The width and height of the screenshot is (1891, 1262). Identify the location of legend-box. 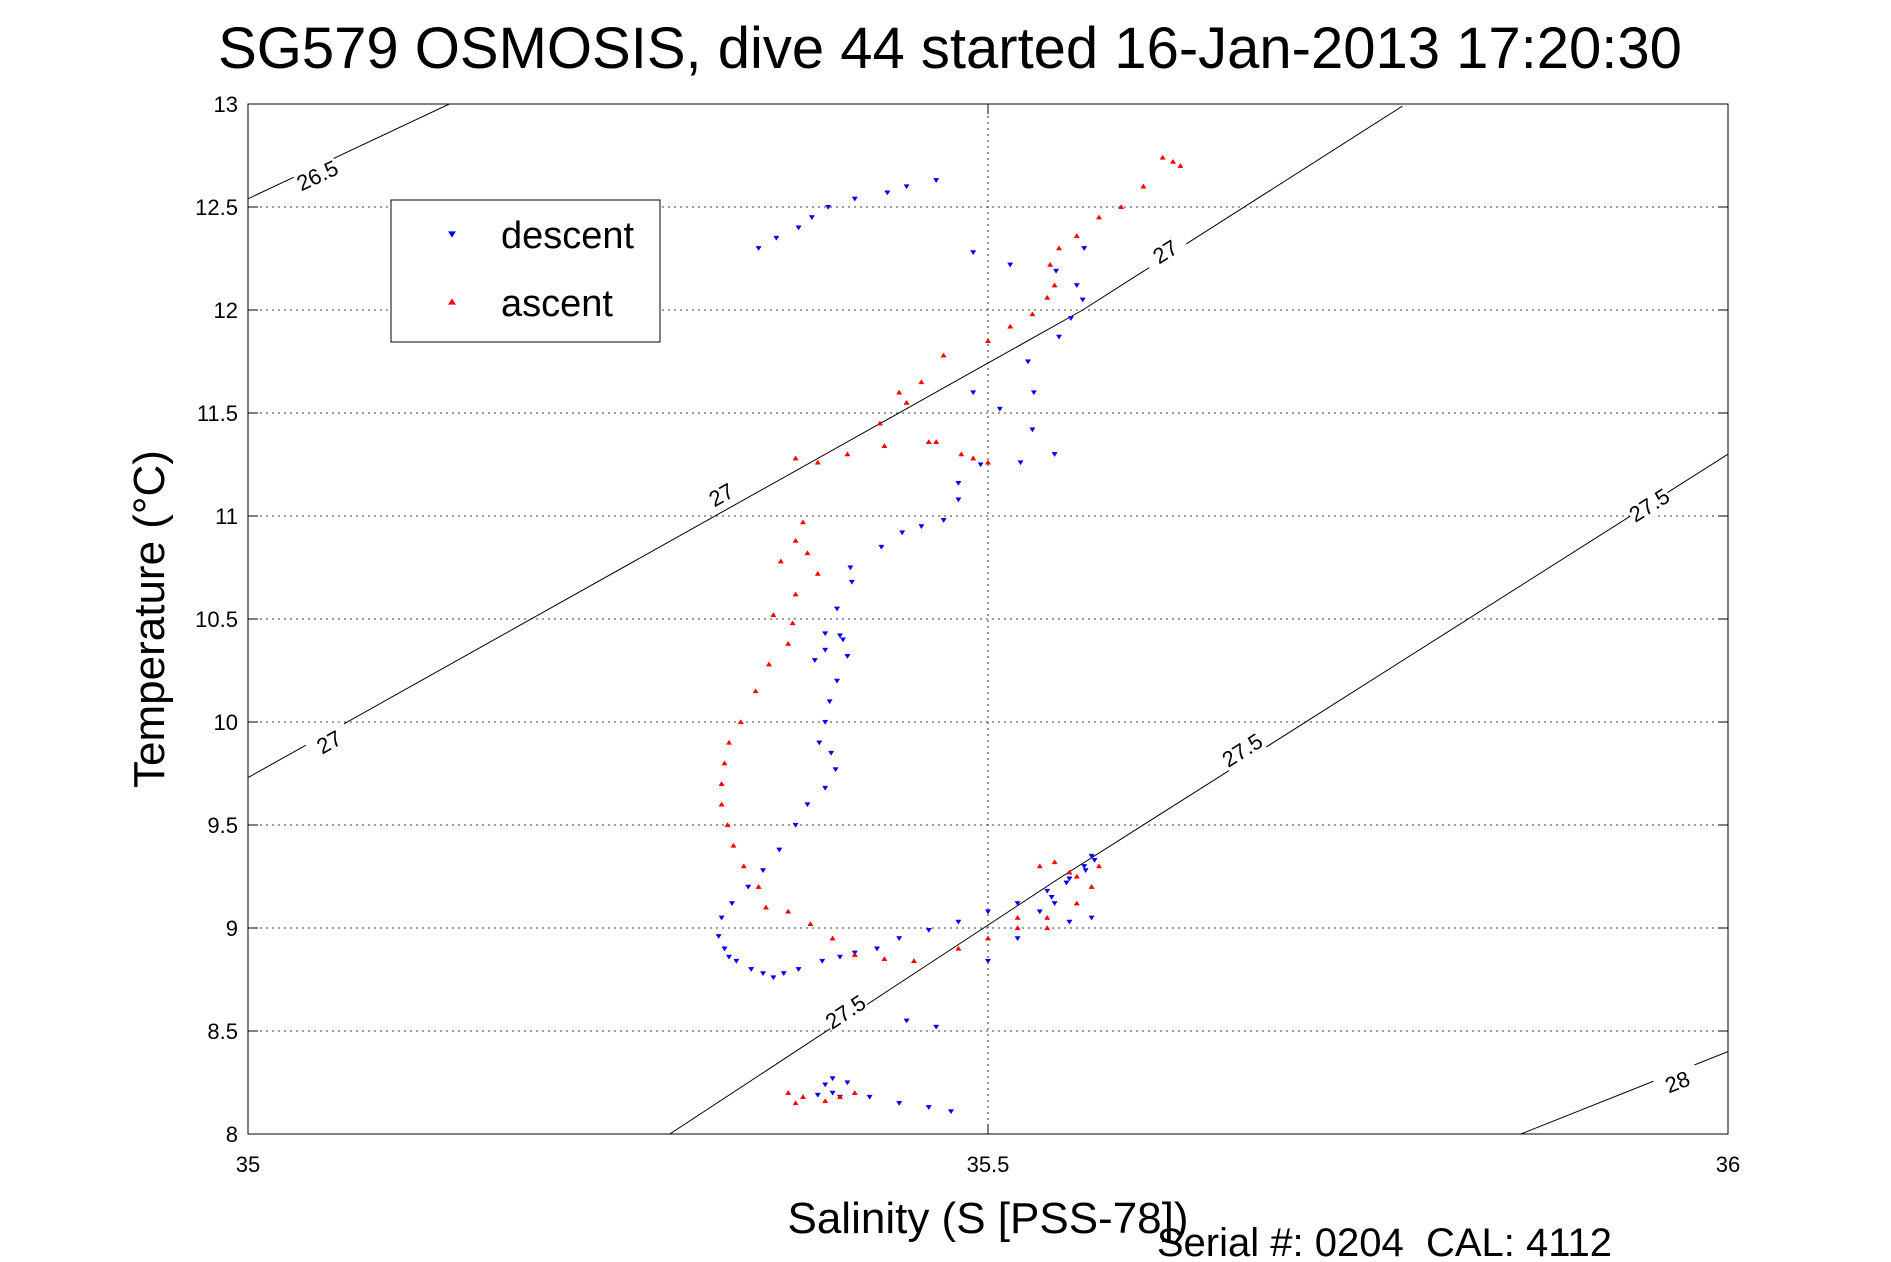
(525, 271).